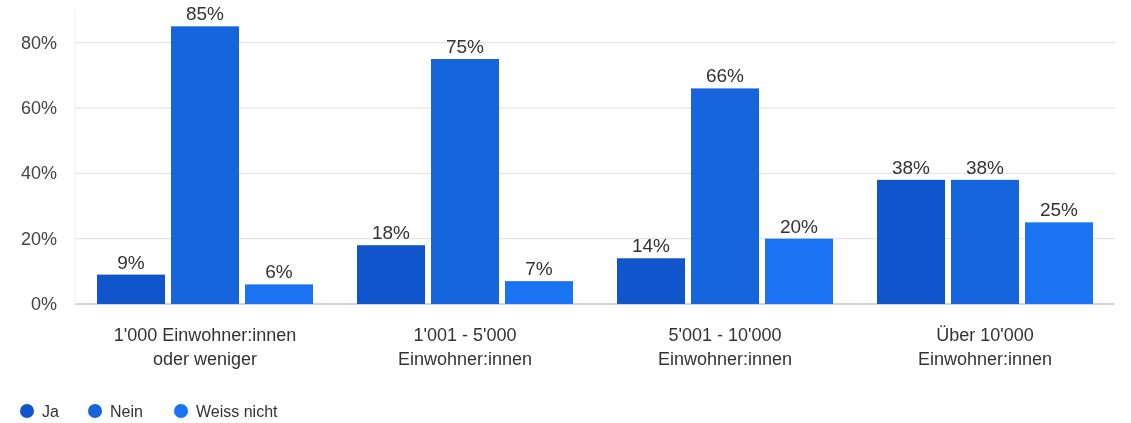 This screenshot has width=1131, height=423. What do you see at coordinates (985, 347) in the screenshot?
I see `x-tick-label: Über 10'000 Einwohner:innen` at bounding box center [985, 347].